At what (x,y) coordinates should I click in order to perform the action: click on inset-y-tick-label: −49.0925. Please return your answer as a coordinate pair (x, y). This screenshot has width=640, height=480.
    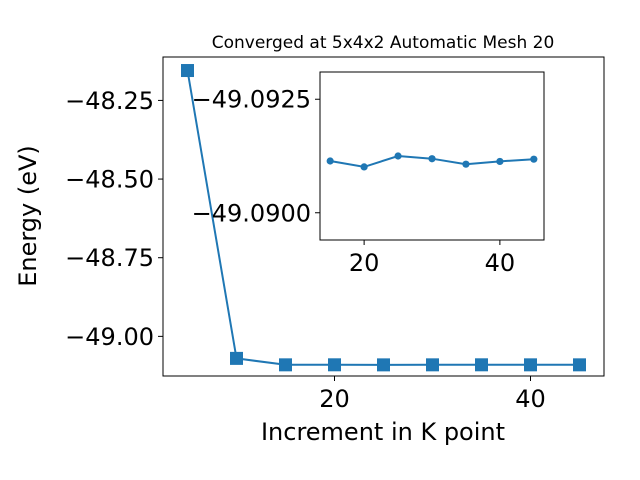
    Looking at the image, I should click on (251, 100).